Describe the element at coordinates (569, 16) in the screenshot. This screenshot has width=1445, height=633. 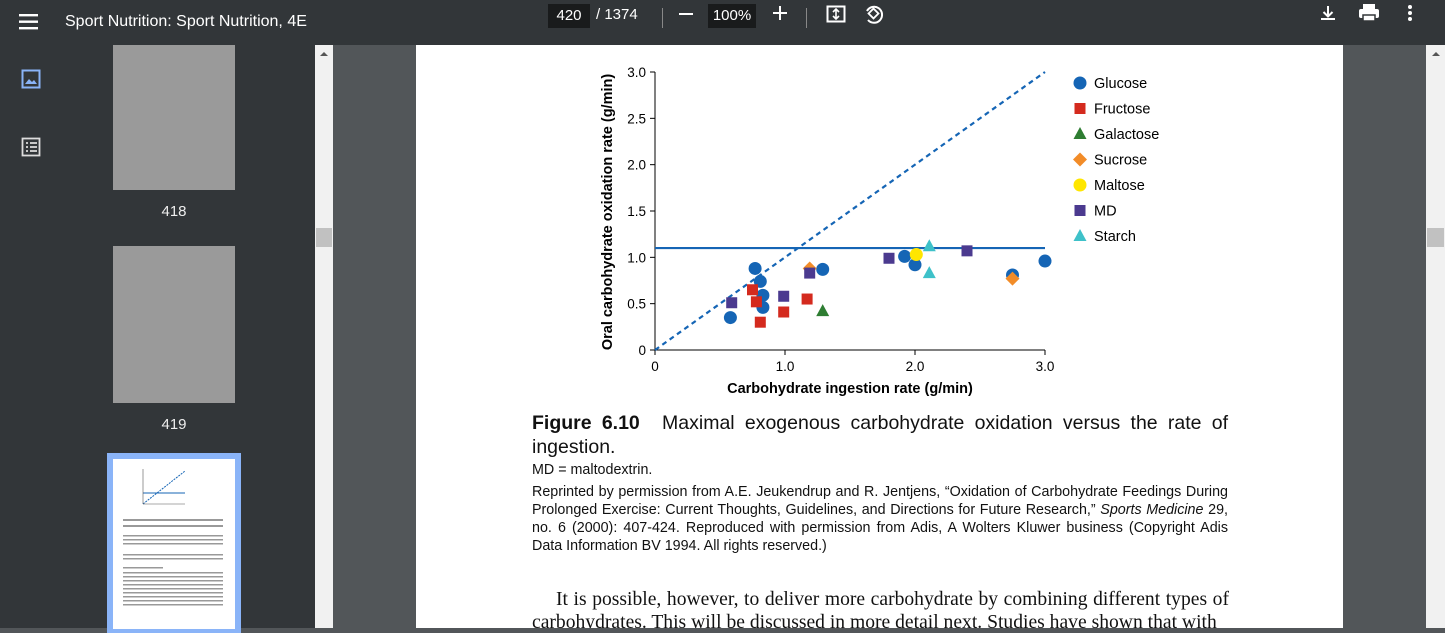
I see `page-input: 420` at that location.